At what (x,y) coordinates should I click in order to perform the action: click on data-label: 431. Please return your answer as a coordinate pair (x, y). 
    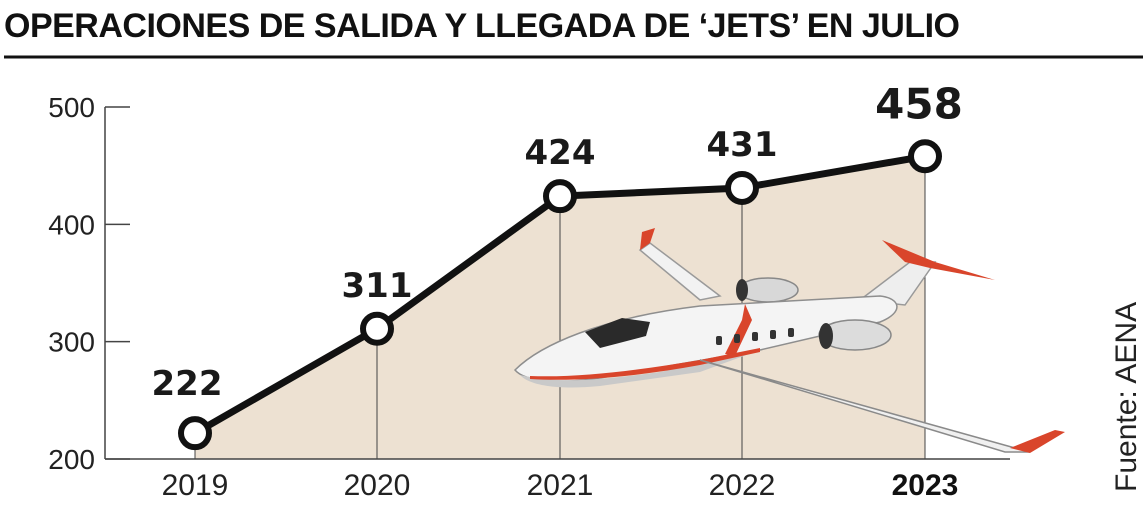
    Looking at the image, I should click on (742, 145).